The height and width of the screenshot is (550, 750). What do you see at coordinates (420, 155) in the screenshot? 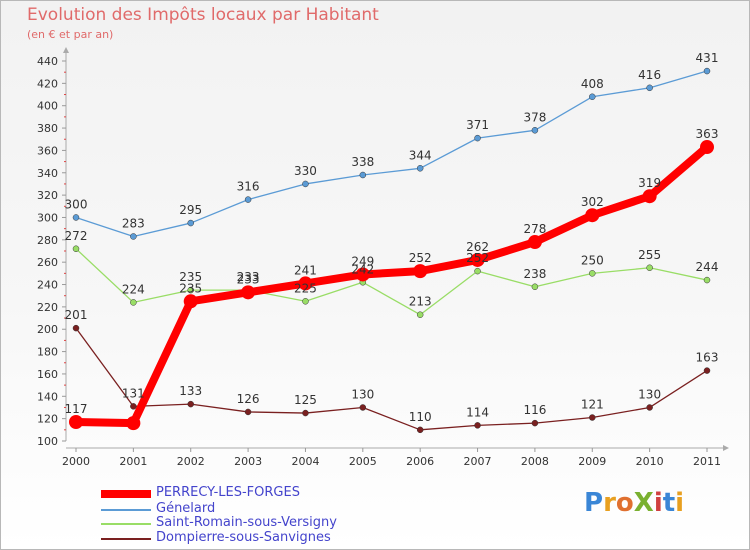
I see `data-label-genelard: 344` at bounding box center [420, 155].